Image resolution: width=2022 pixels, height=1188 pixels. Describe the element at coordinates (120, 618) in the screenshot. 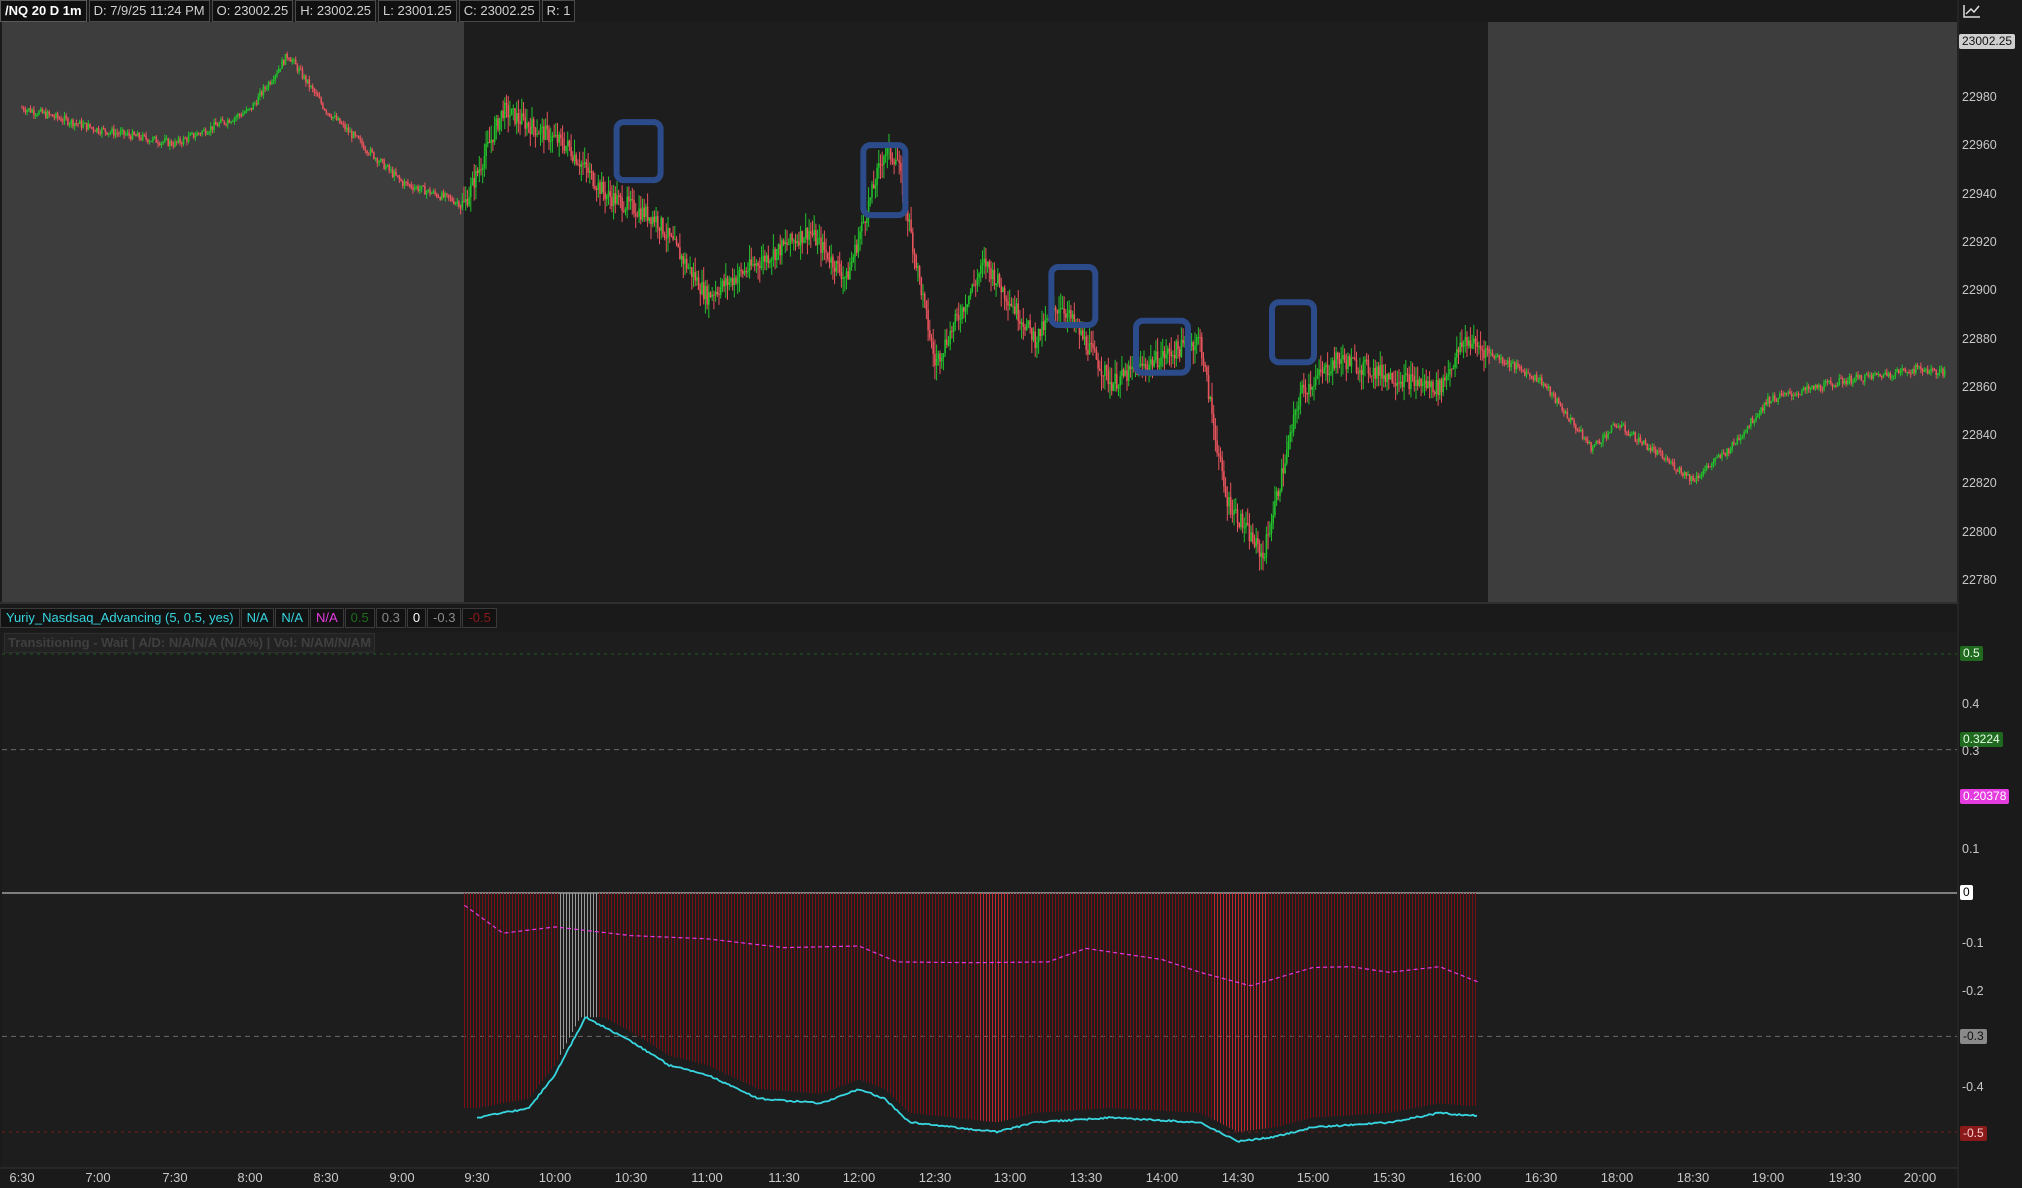

I see `indicator-name: Yuriy_Nasdsaq_Advancing (5, 0.5, yes)` at that location.